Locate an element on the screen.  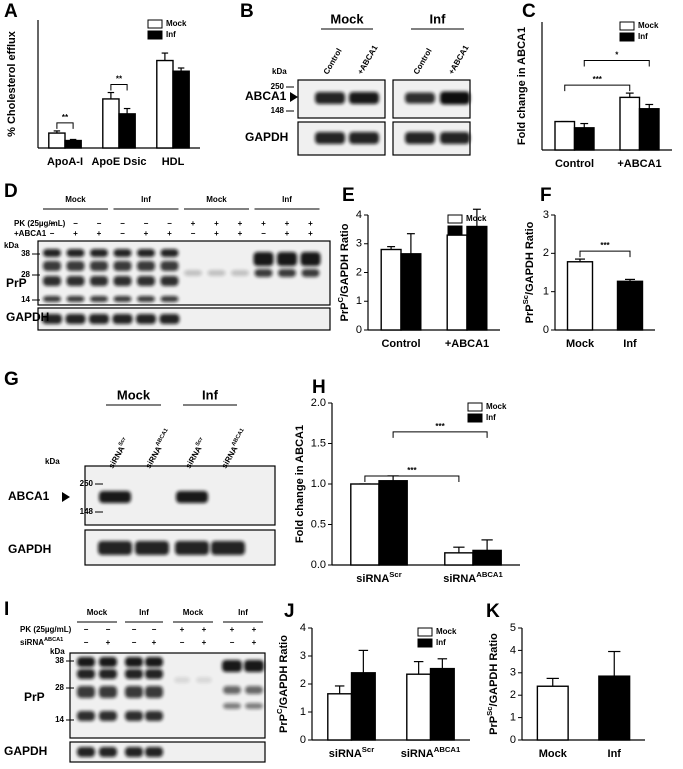
panel-label: J is located at coordinates (289, 611).